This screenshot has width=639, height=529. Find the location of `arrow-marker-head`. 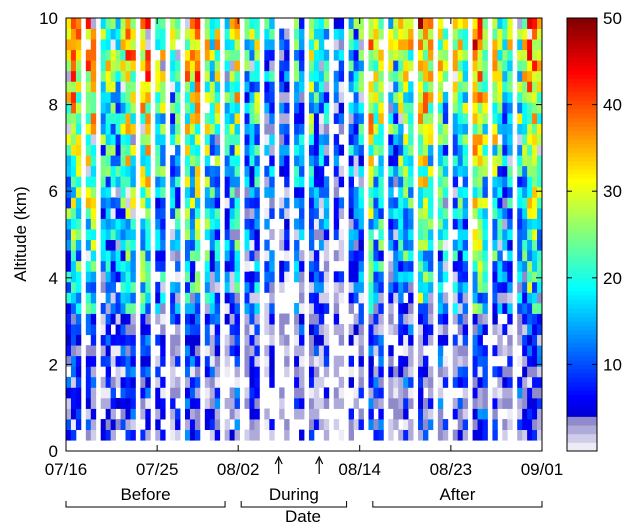

arrow-marker-head is located at coordinates (278, 460).